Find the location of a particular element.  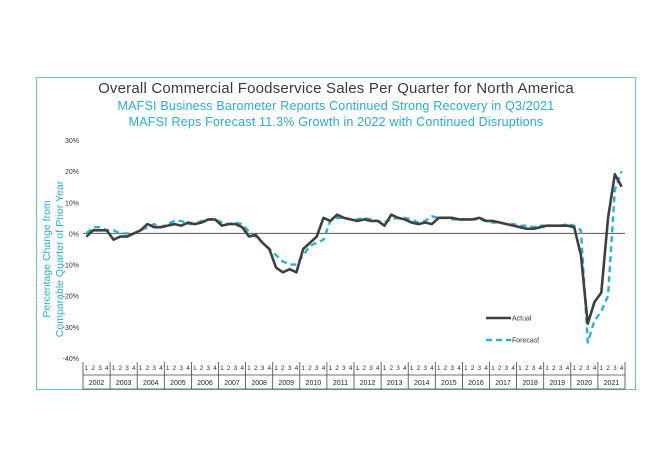

y-tick-label: -20% is located at coordinates (71, 297).